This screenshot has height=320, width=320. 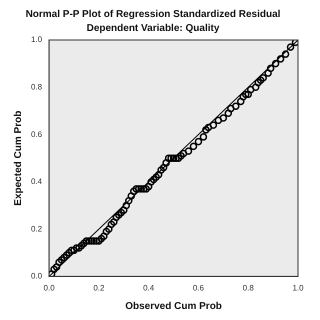 I want to click on y-axis-title: Expected Cum Prob, so click(x=18, y=158).